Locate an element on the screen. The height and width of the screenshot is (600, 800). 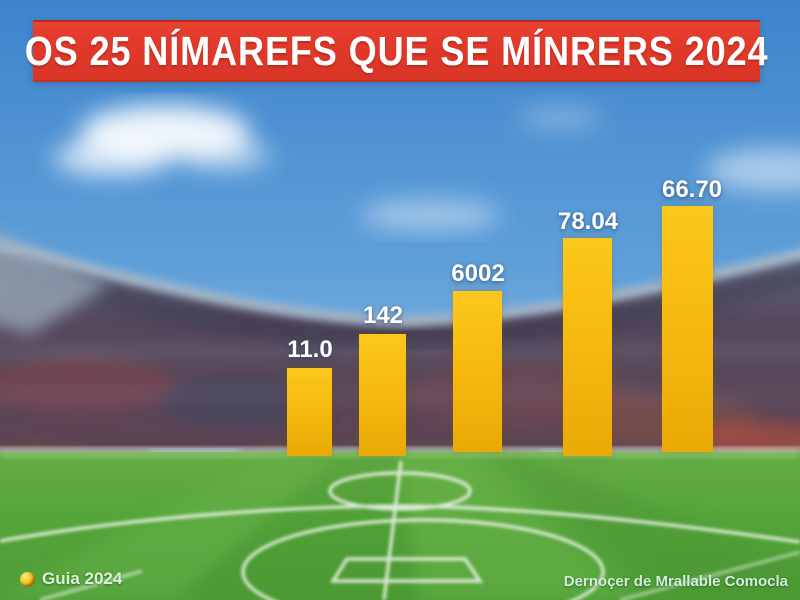
footer-right-credit: Dernoçer de Mrallable Comocla is located at coordinates (675, 581).